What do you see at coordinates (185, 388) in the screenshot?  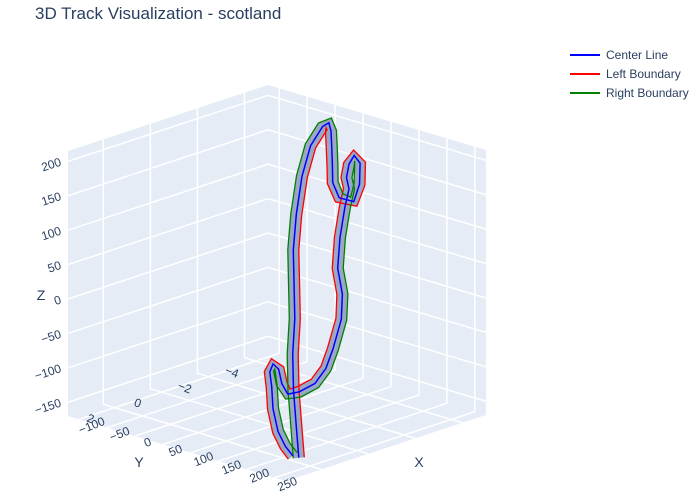 I see `y-tick-label: −2` at bounding box center [185, 388].